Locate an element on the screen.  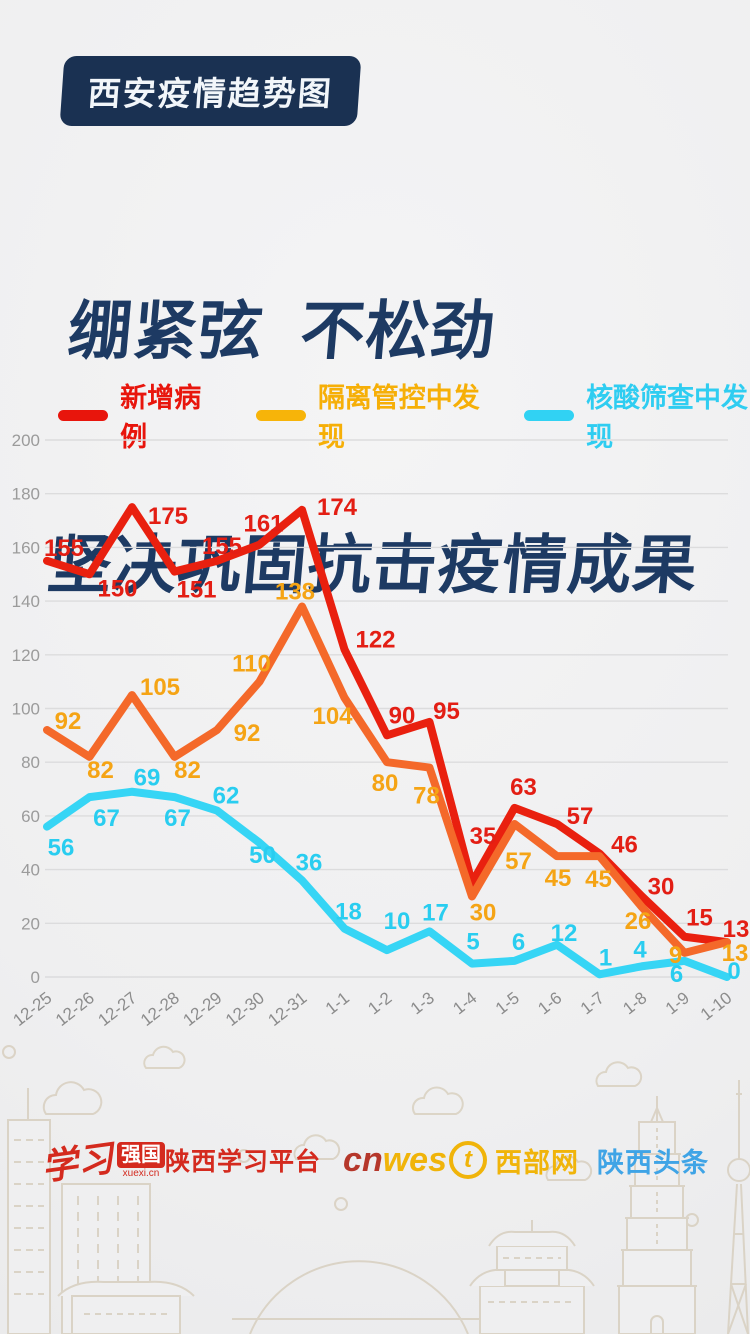
x-axis-tick-label: 12-27 is located at coordinates (117, 1009).